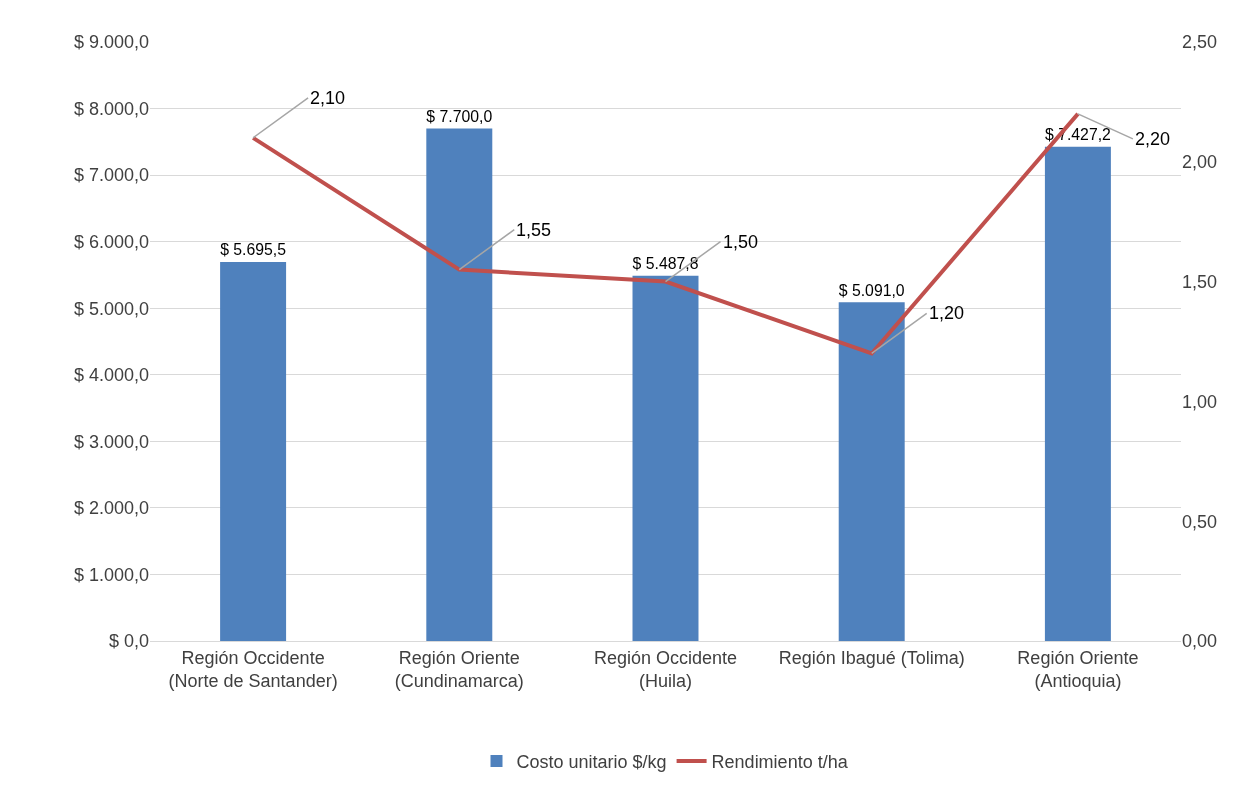  Describe the element at coordinates (111, 241) in the screenshot. I see `y-tick-label: $ 6.000,0` at that location.